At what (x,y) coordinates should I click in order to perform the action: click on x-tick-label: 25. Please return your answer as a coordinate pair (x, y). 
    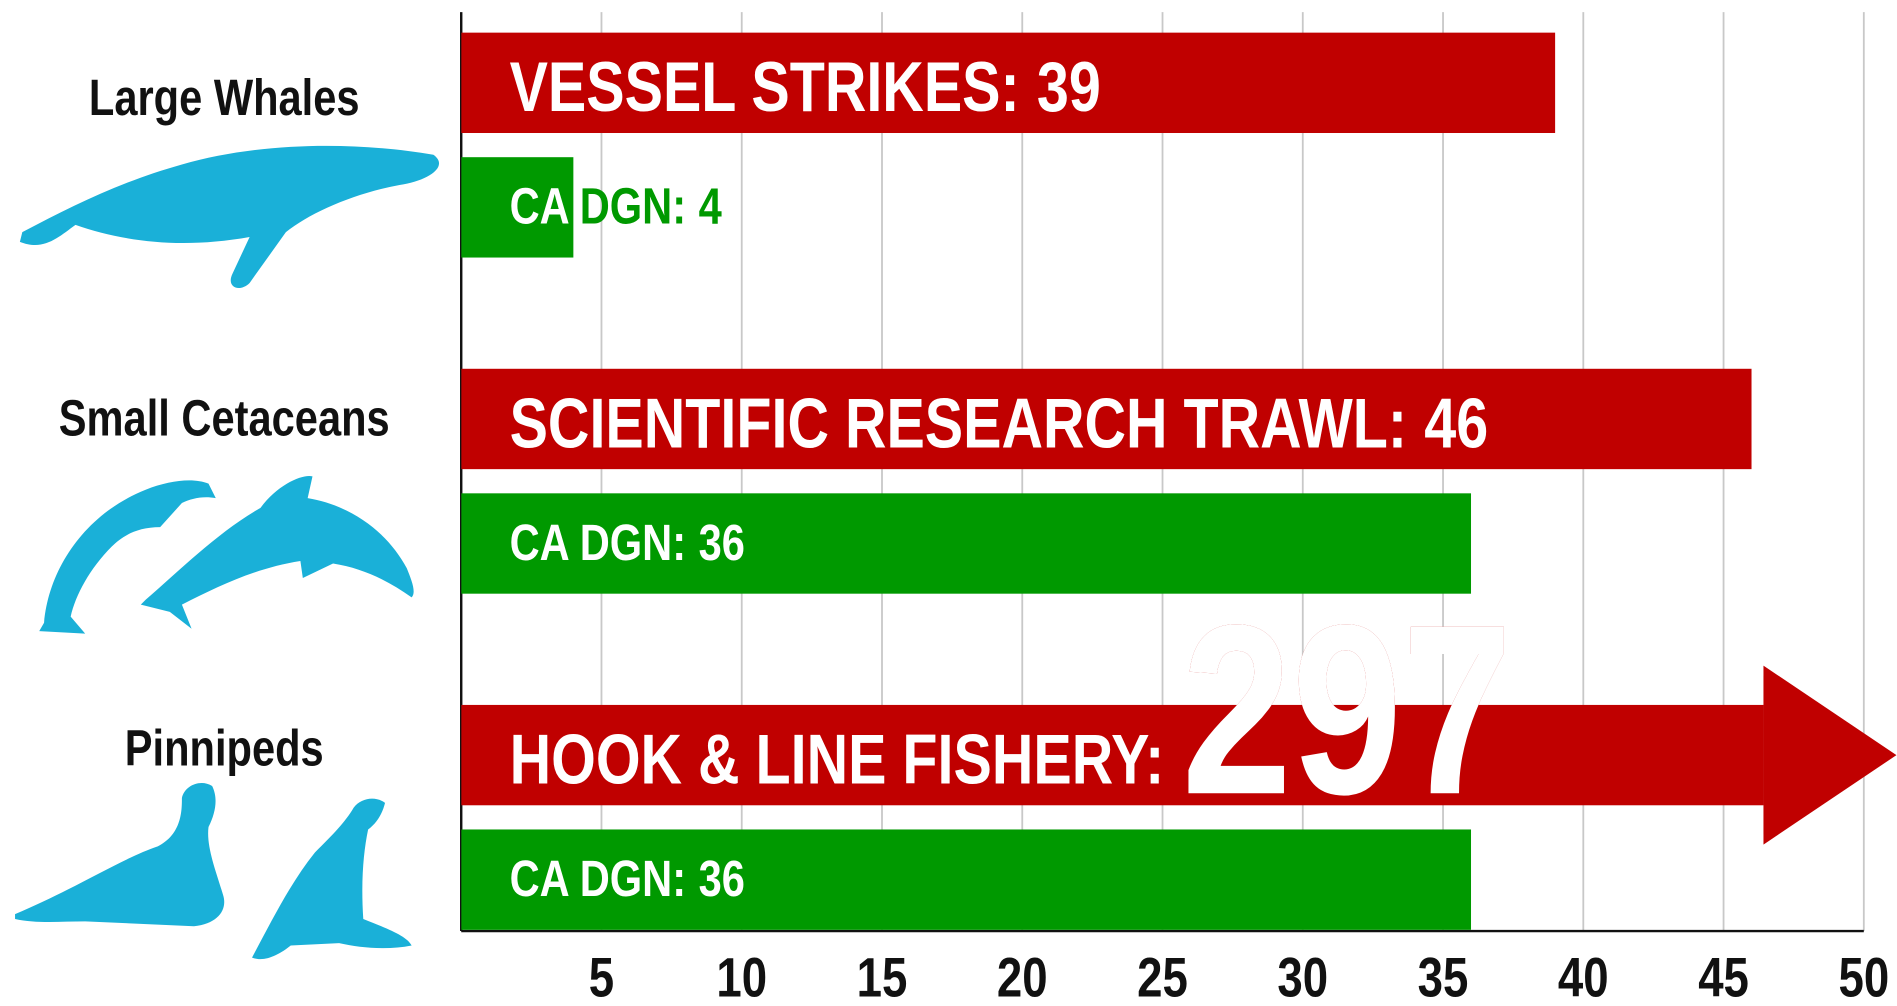
    Looking at the image, I should click on (1162, 976).